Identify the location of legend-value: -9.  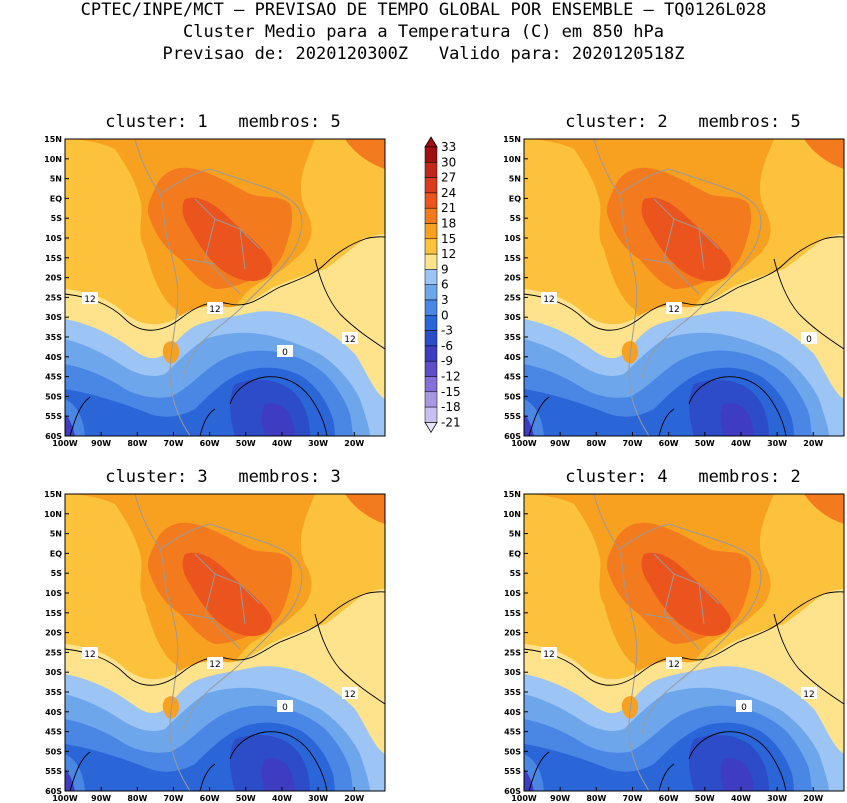
(447, 361).